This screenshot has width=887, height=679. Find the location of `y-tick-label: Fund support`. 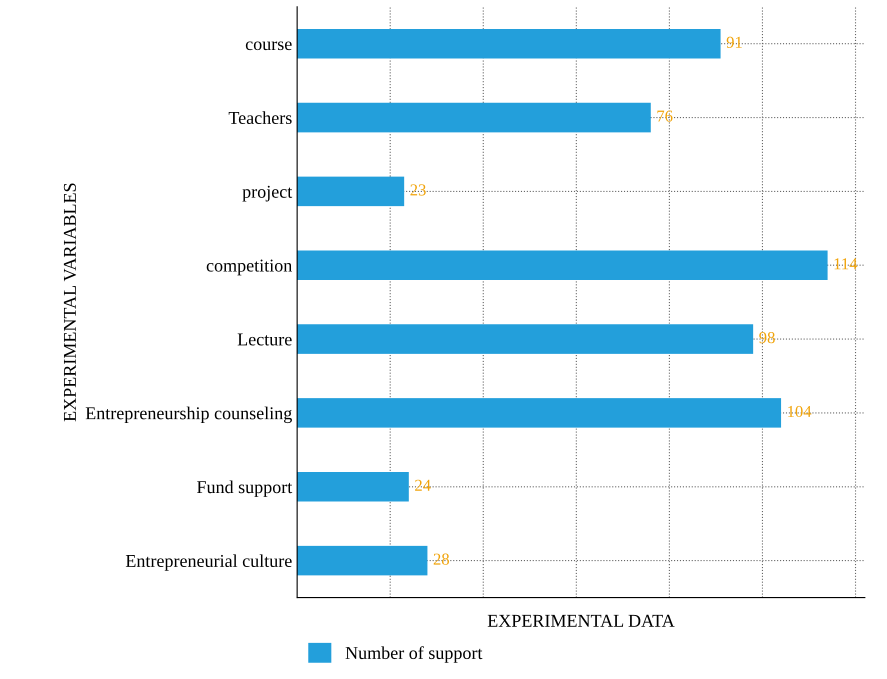

y-tick-label: Fund support is located at coordinates (244, 488).